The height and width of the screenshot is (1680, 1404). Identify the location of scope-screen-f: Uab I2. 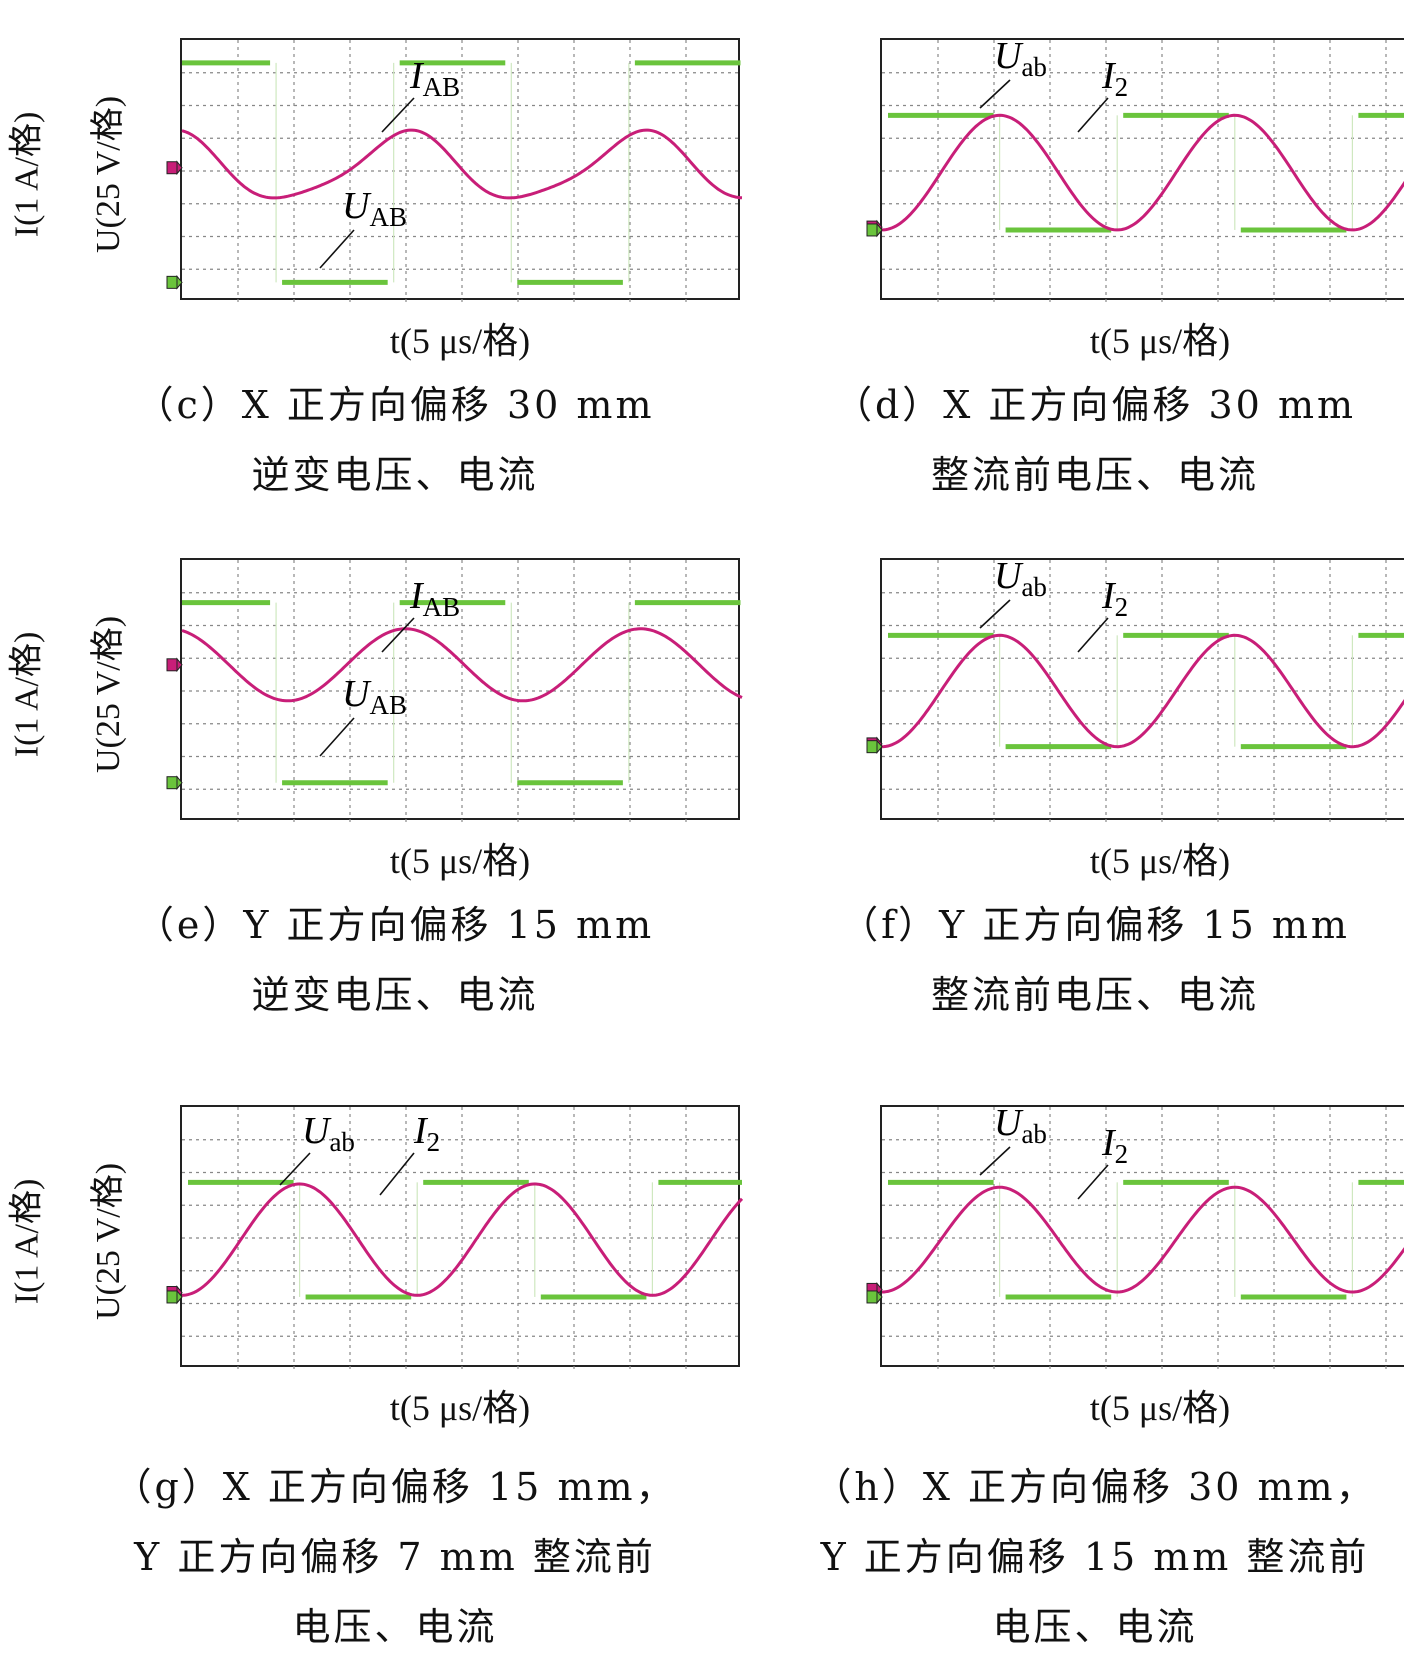
(1135, 688).